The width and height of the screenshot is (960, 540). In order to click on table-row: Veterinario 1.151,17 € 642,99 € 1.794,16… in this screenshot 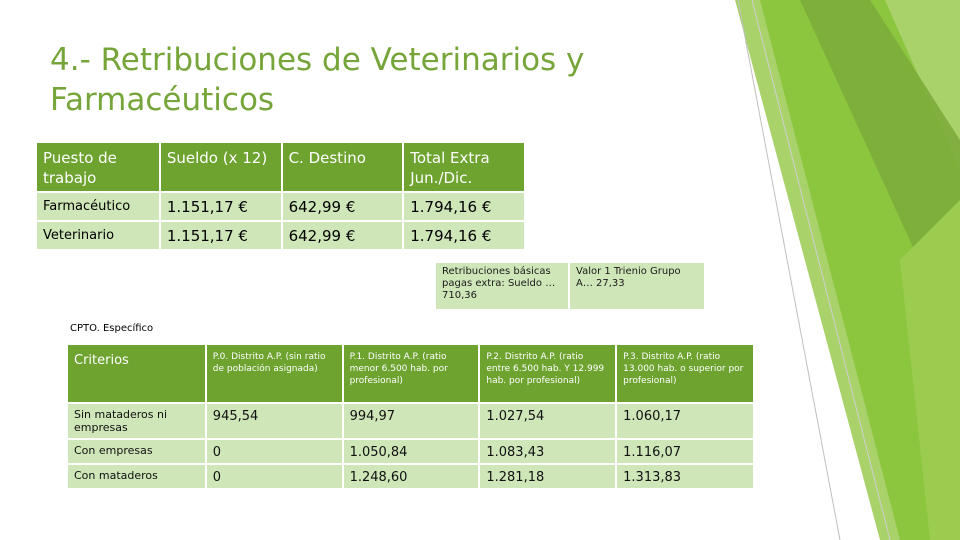, I will do `click(281, 236)`.